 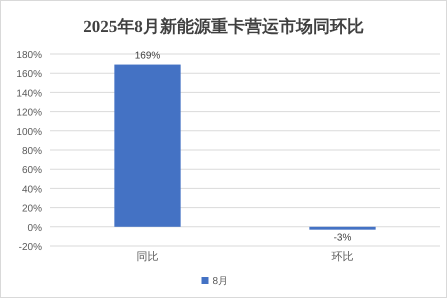 What do you see at coordinates (29, 74) in the screenshot?
I see `y-tick-label: 160%` at bounding box center [29, 74].